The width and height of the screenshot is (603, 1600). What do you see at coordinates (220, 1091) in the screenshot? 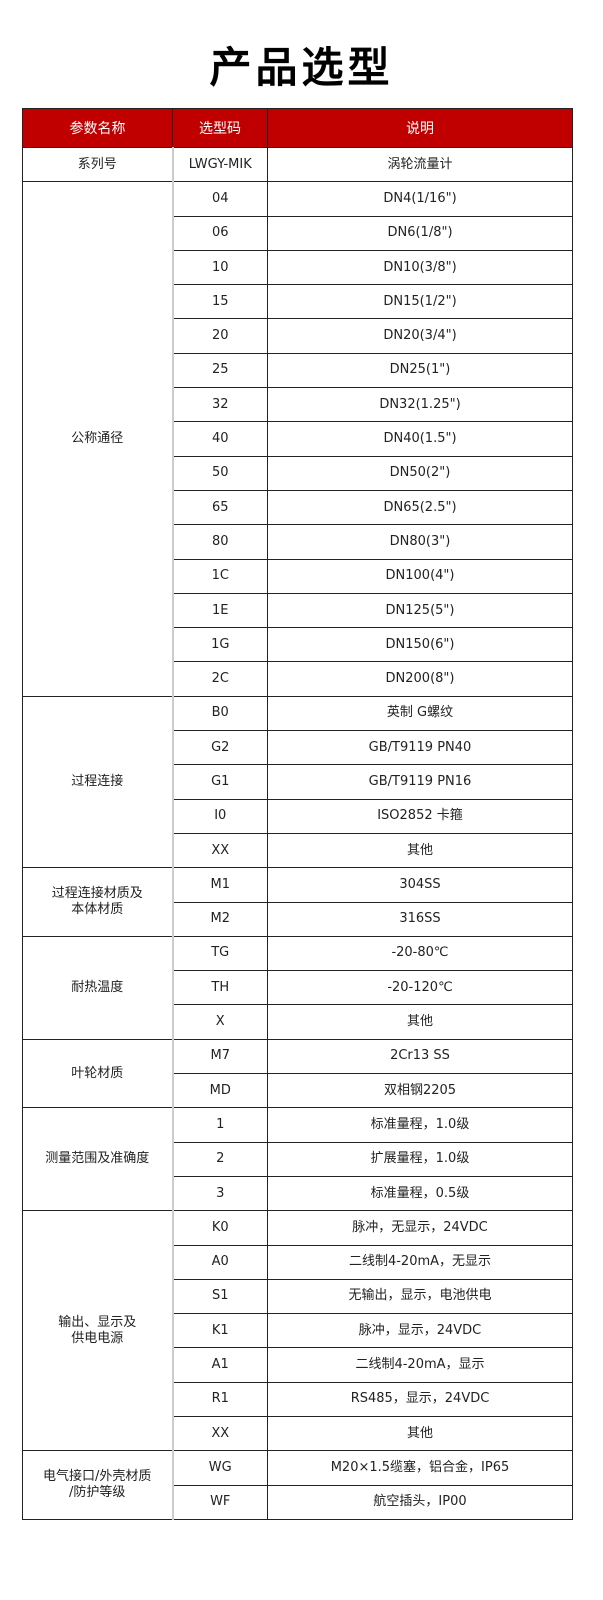
I see `code-cell: MD` at bounding box center [220, 1091].